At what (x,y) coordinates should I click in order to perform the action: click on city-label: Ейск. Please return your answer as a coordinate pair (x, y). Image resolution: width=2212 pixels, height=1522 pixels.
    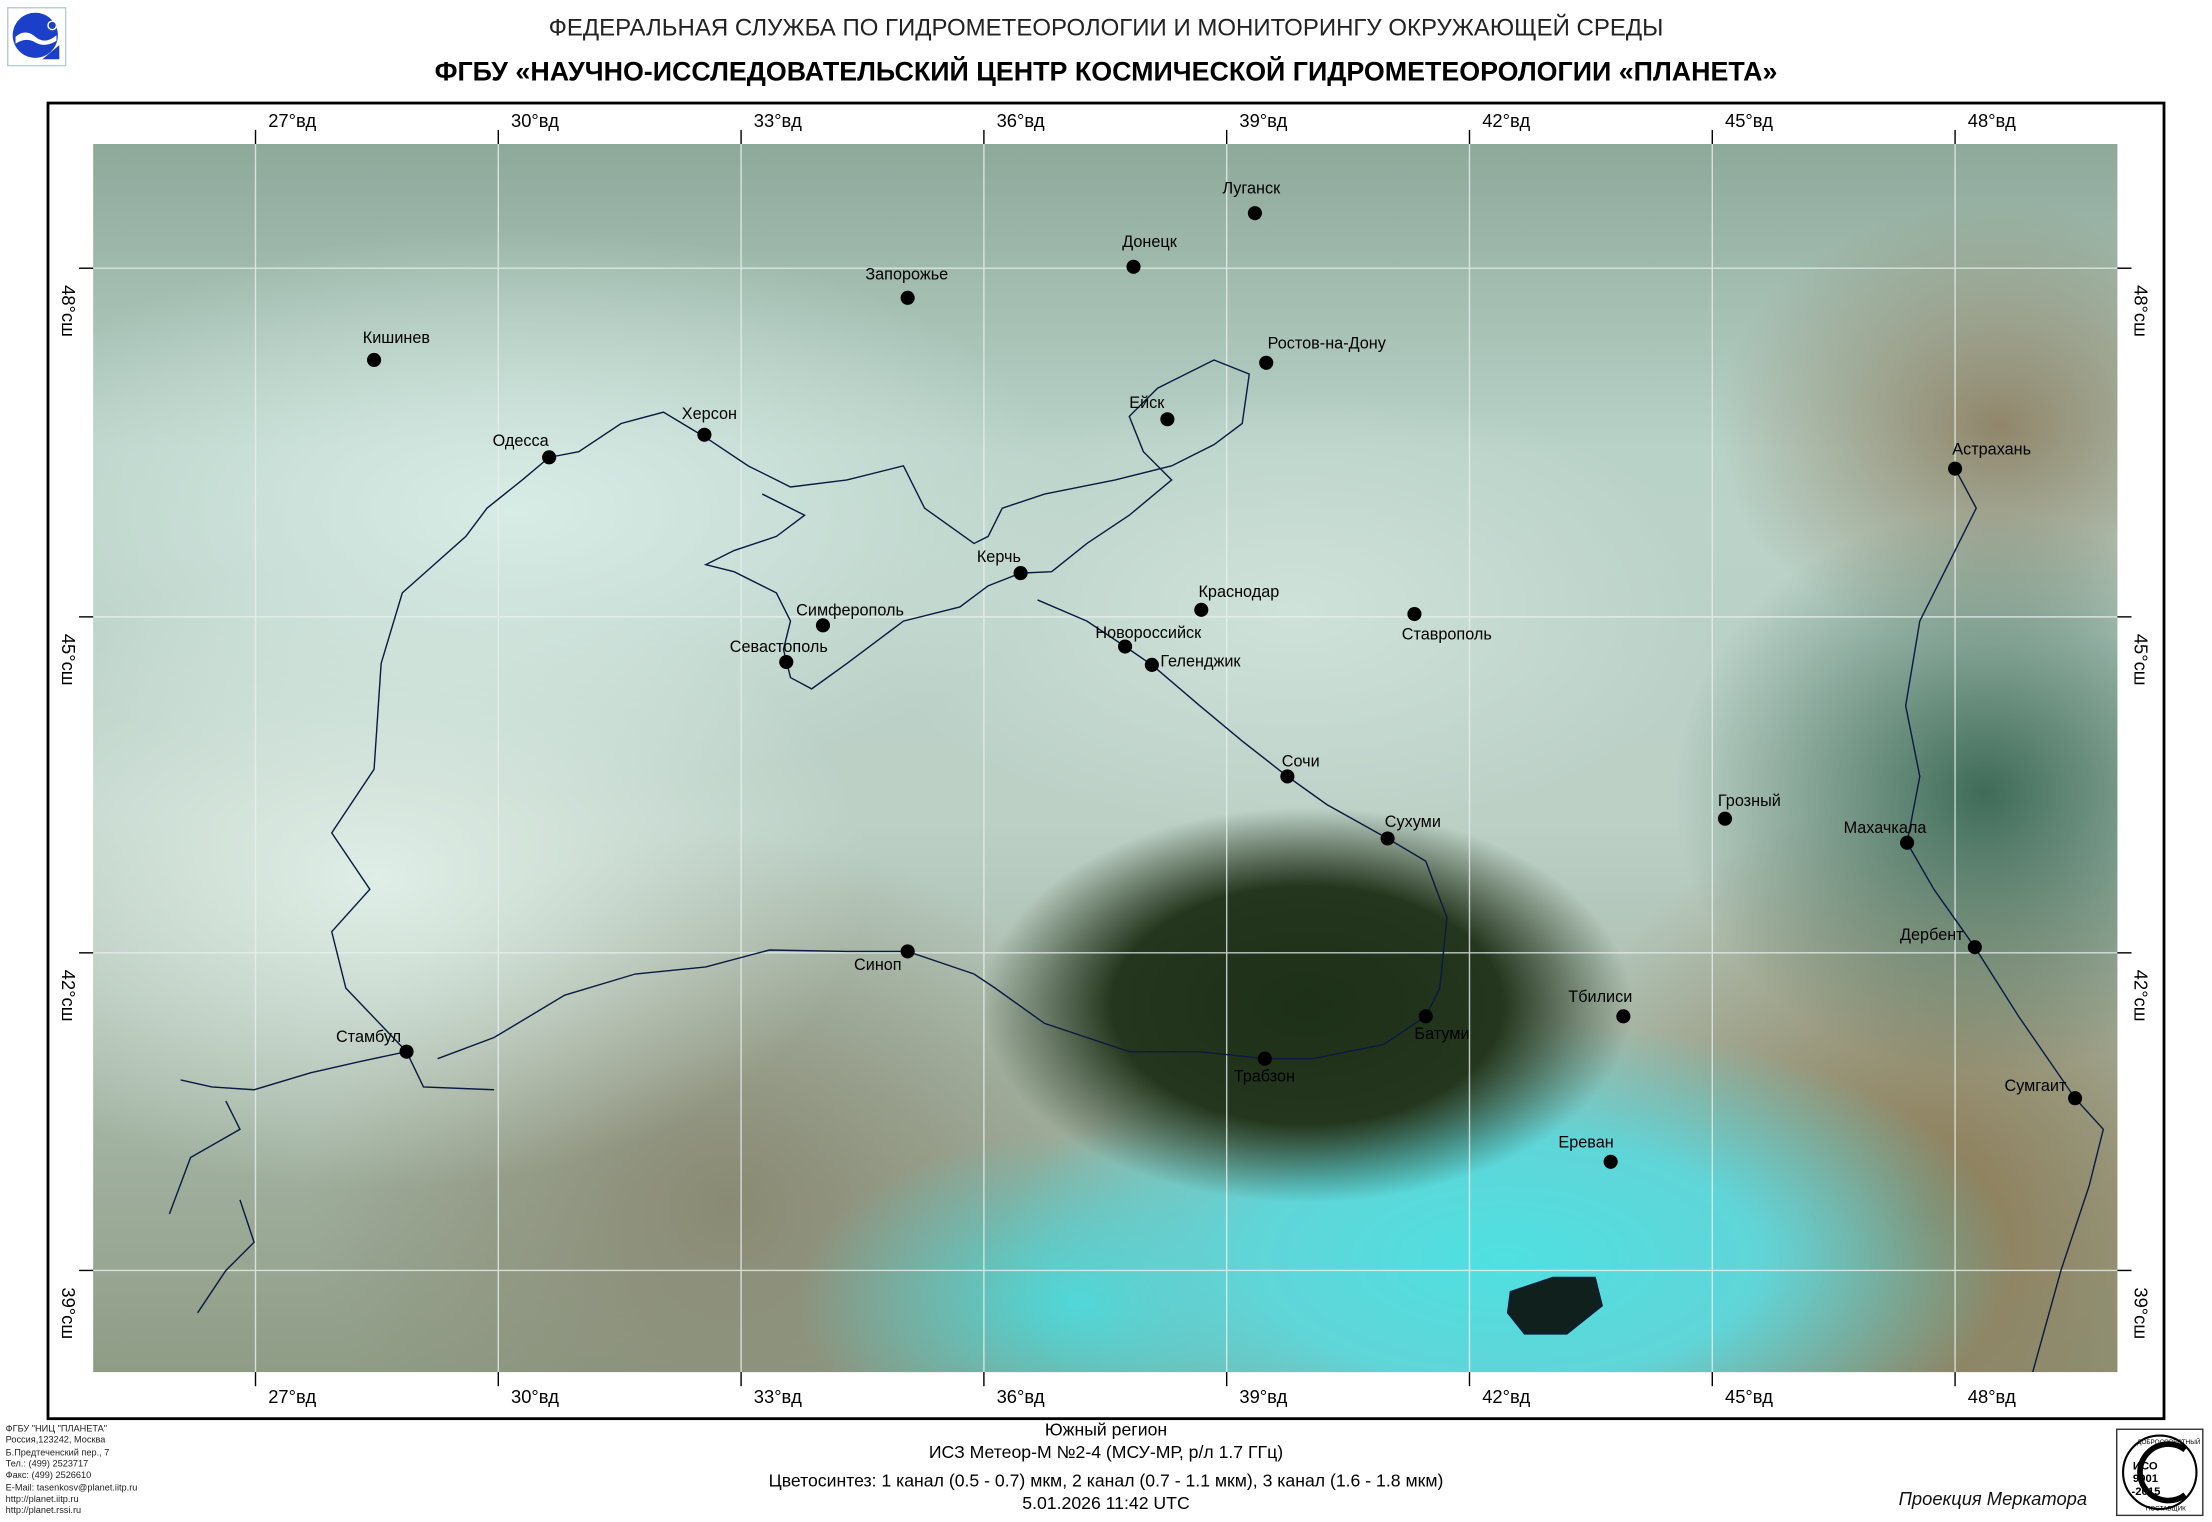
    Looking at the image, I should click on (1147, 404).